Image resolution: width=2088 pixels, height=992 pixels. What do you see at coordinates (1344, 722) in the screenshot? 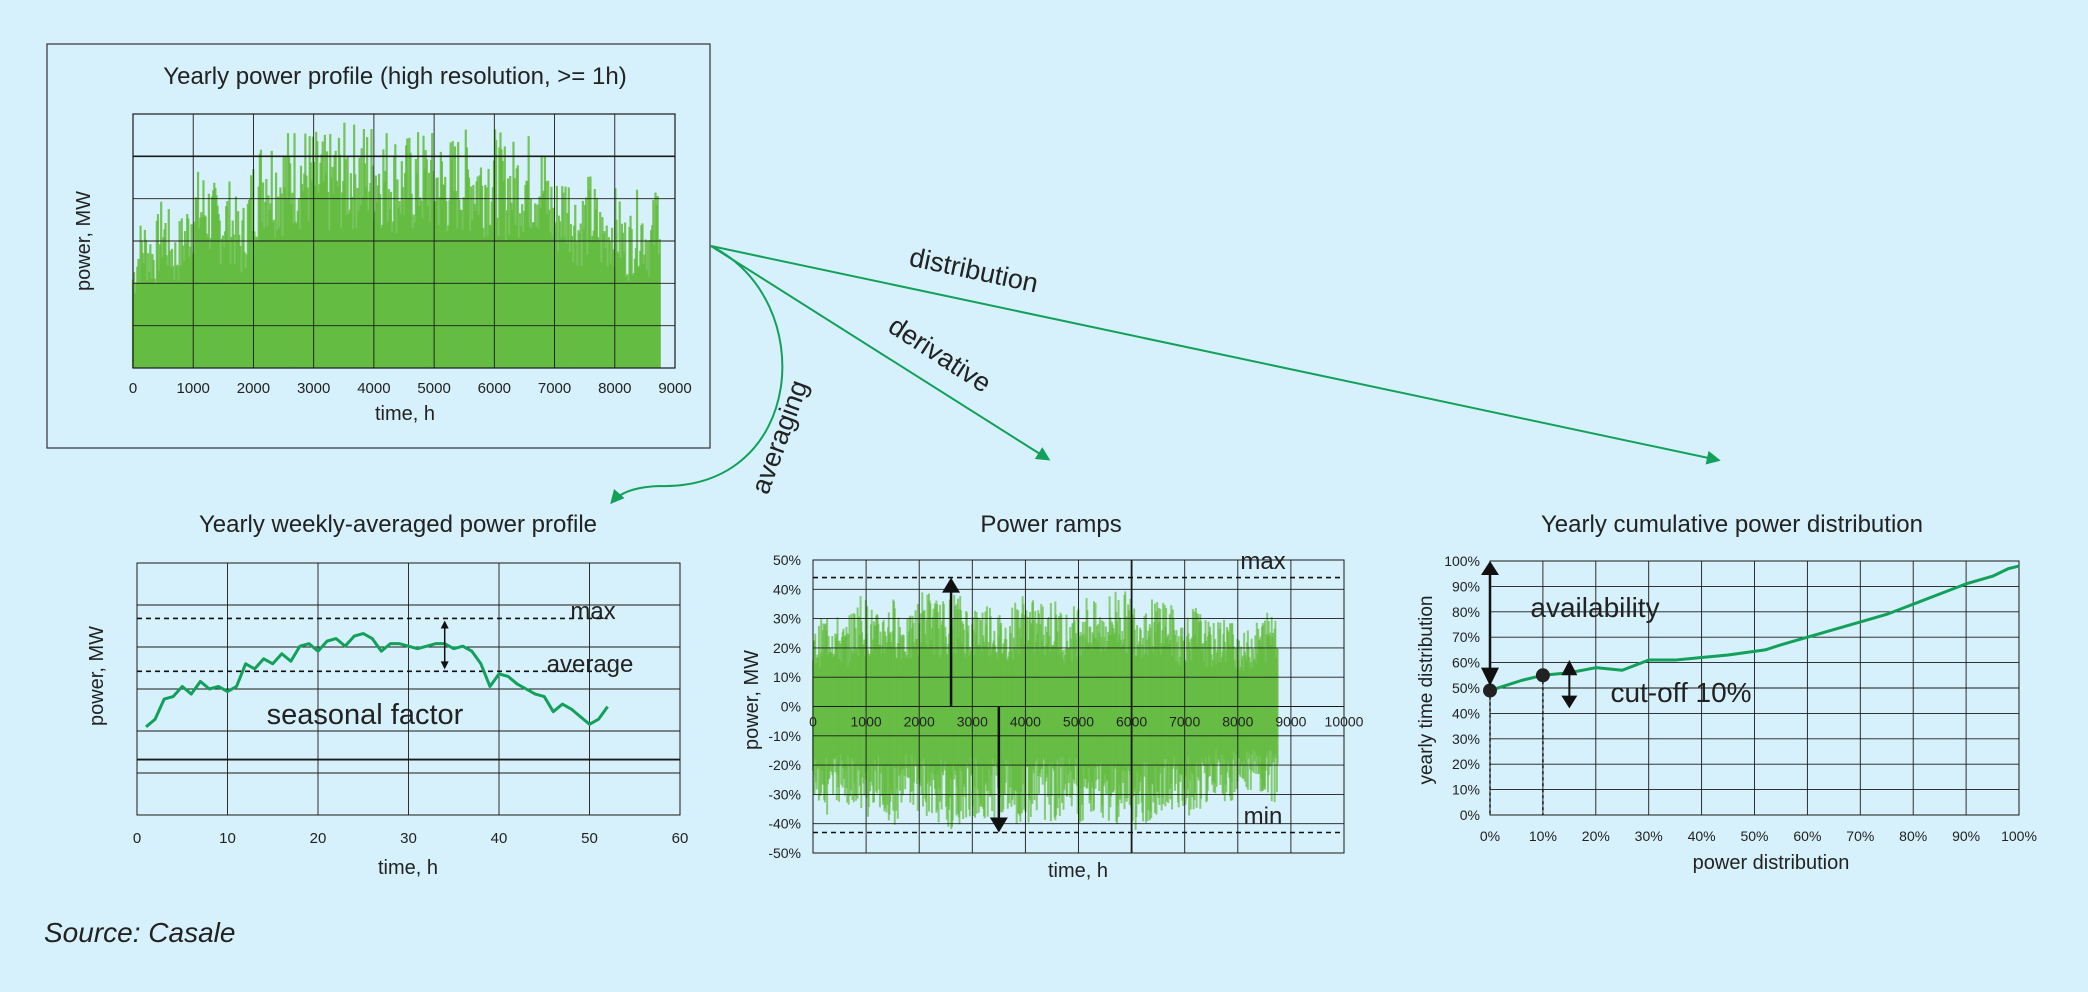
I see `x-tick-label: 10000` at bounding box center [1344, 722].